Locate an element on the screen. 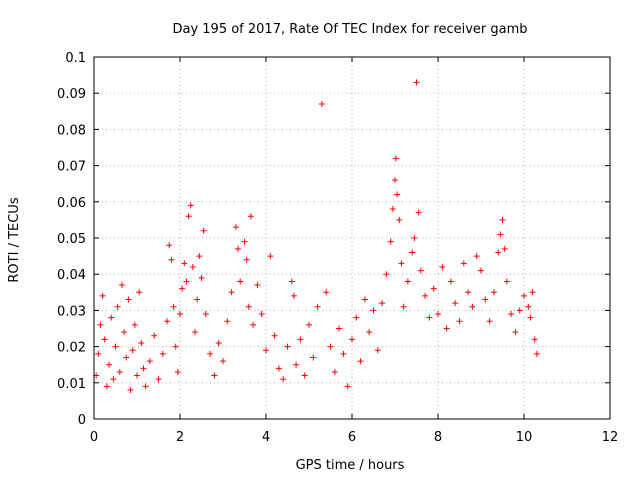 This screenshot has width=640, height=480. x-tick-label: 6 is located at coordinates (352, 437).